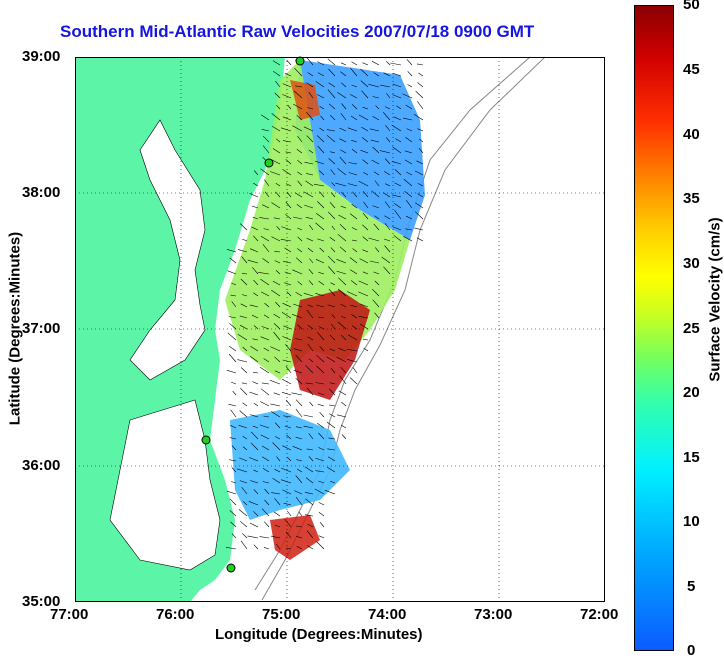 The height and width of the screenshot is (659, 724). I want to click on bay-water, so click(167, 250).